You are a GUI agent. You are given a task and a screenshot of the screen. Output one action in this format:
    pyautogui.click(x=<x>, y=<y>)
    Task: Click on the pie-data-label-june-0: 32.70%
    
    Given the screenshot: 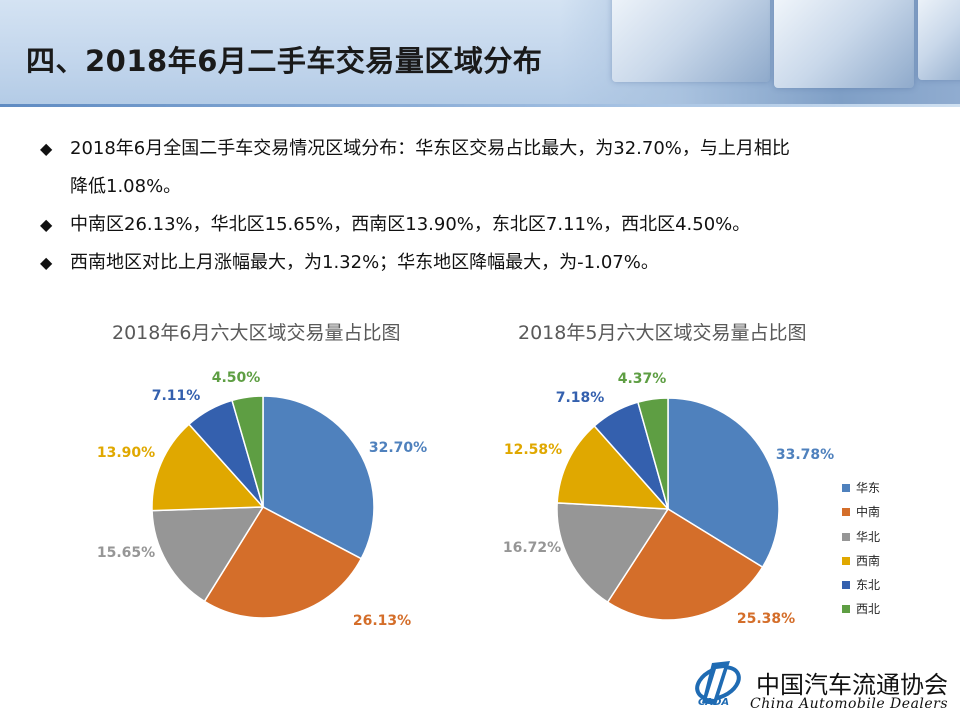 What is the action you would take?
    pyautogui.click(x=398, y=448)
    